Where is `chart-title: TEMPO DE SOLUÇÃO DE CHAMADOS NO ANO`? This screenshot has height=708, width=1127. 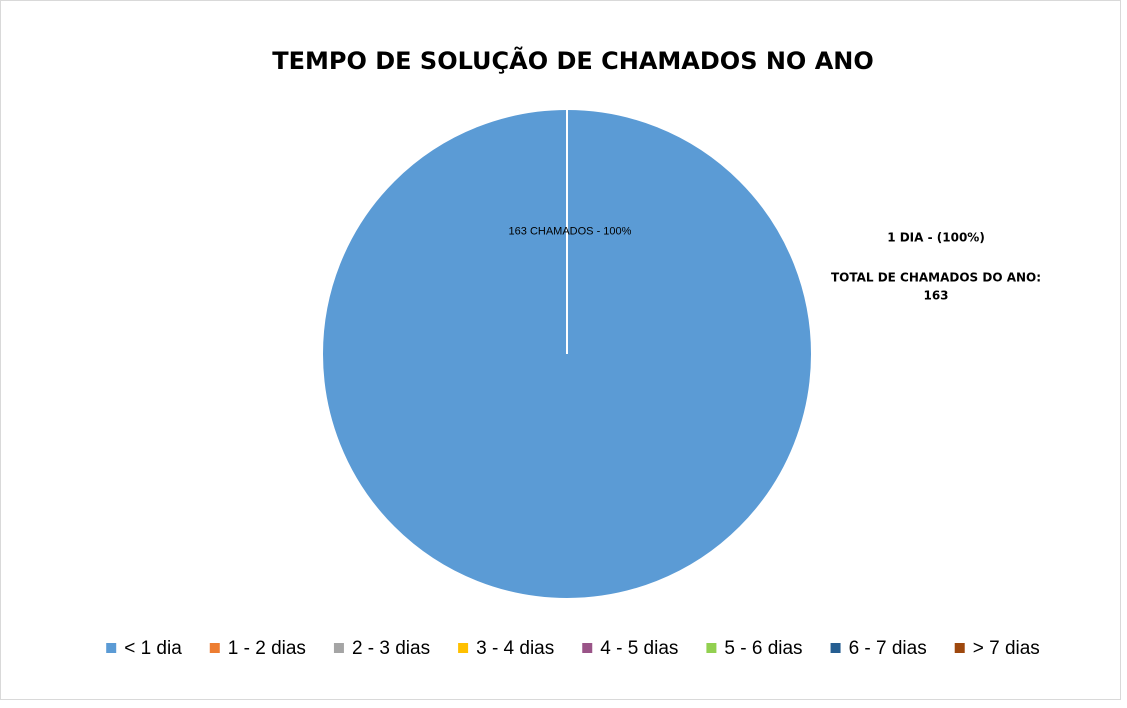
chart-title: TEMPO DE SOLUÇÃO DE CHAMADOS NO ANO is located at coordinates (573, 60).